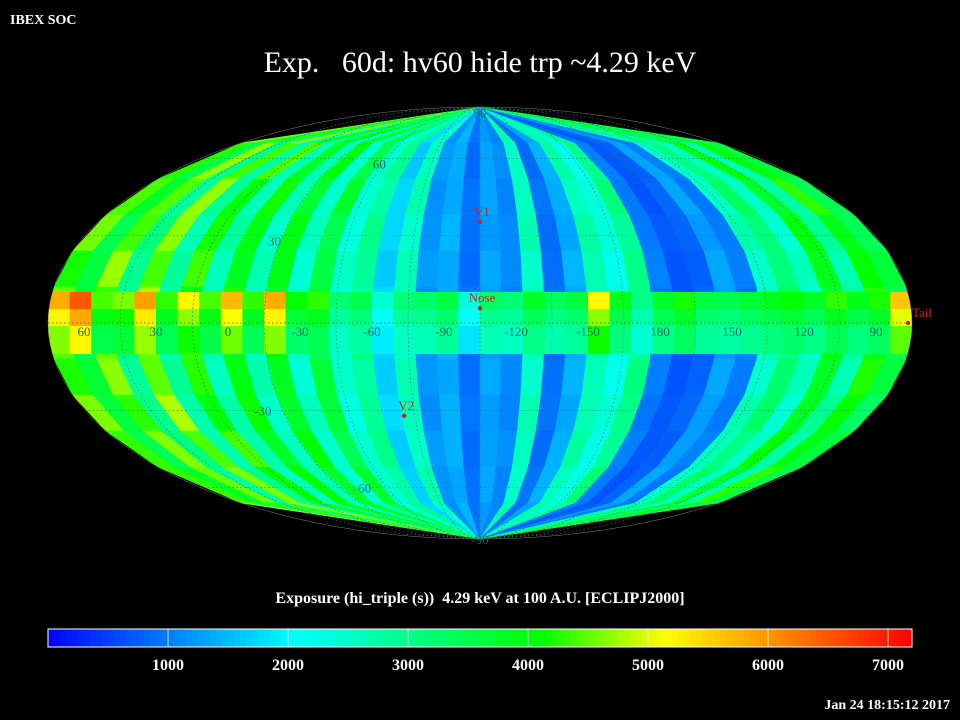 The image size is (960, 720). I want to click on marker-v1-dot, so click(480, 222).